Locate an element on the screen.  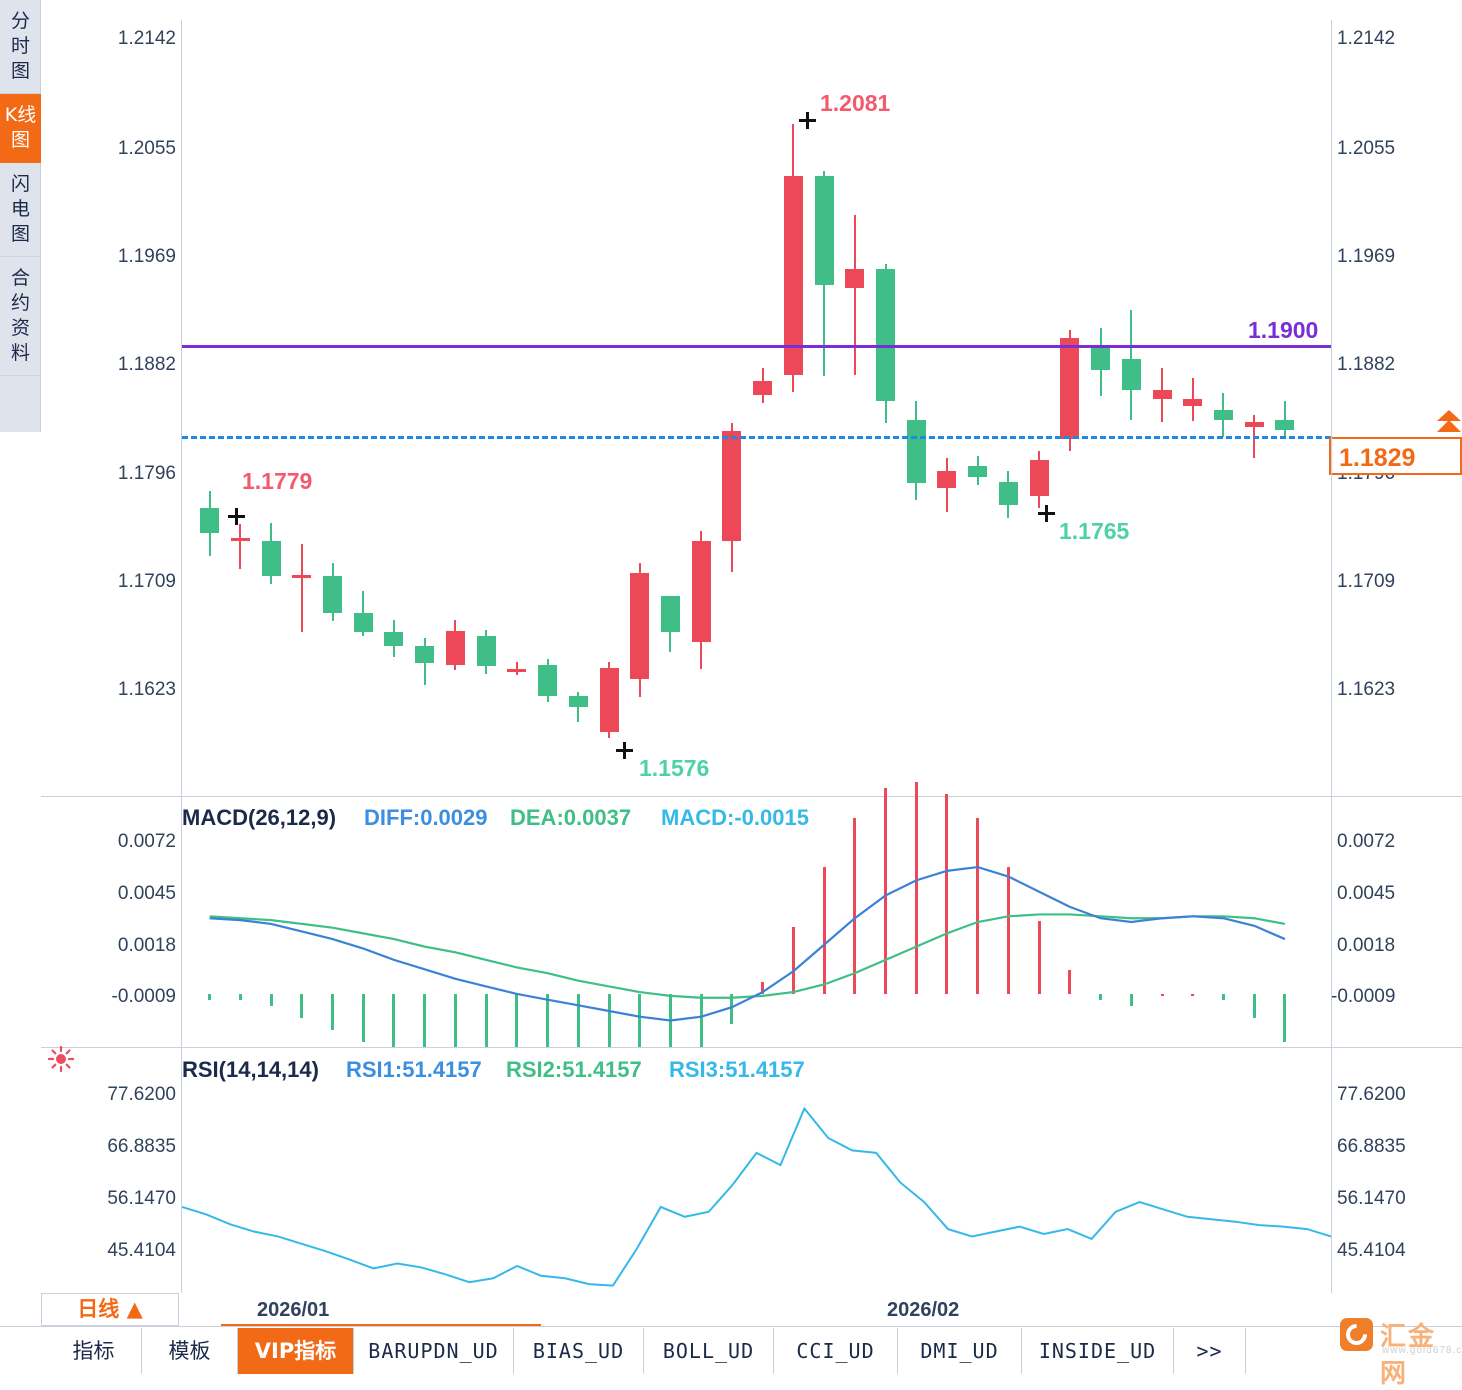
rsi-tick-label-right: 66.8835 is located at coordinates (1371, 1146).